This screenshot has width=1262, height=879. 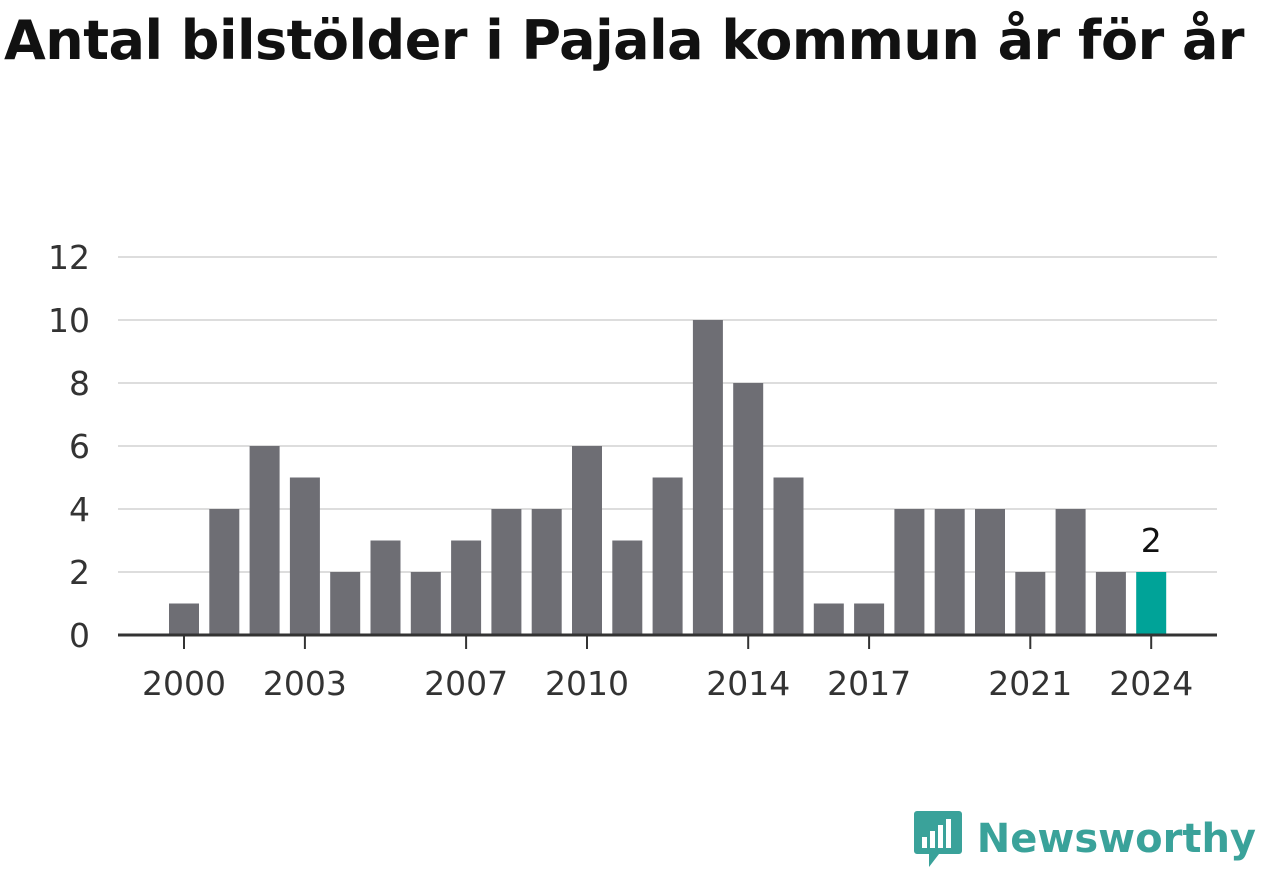 I want to click on bar-2014, so click(x=748, y=509).